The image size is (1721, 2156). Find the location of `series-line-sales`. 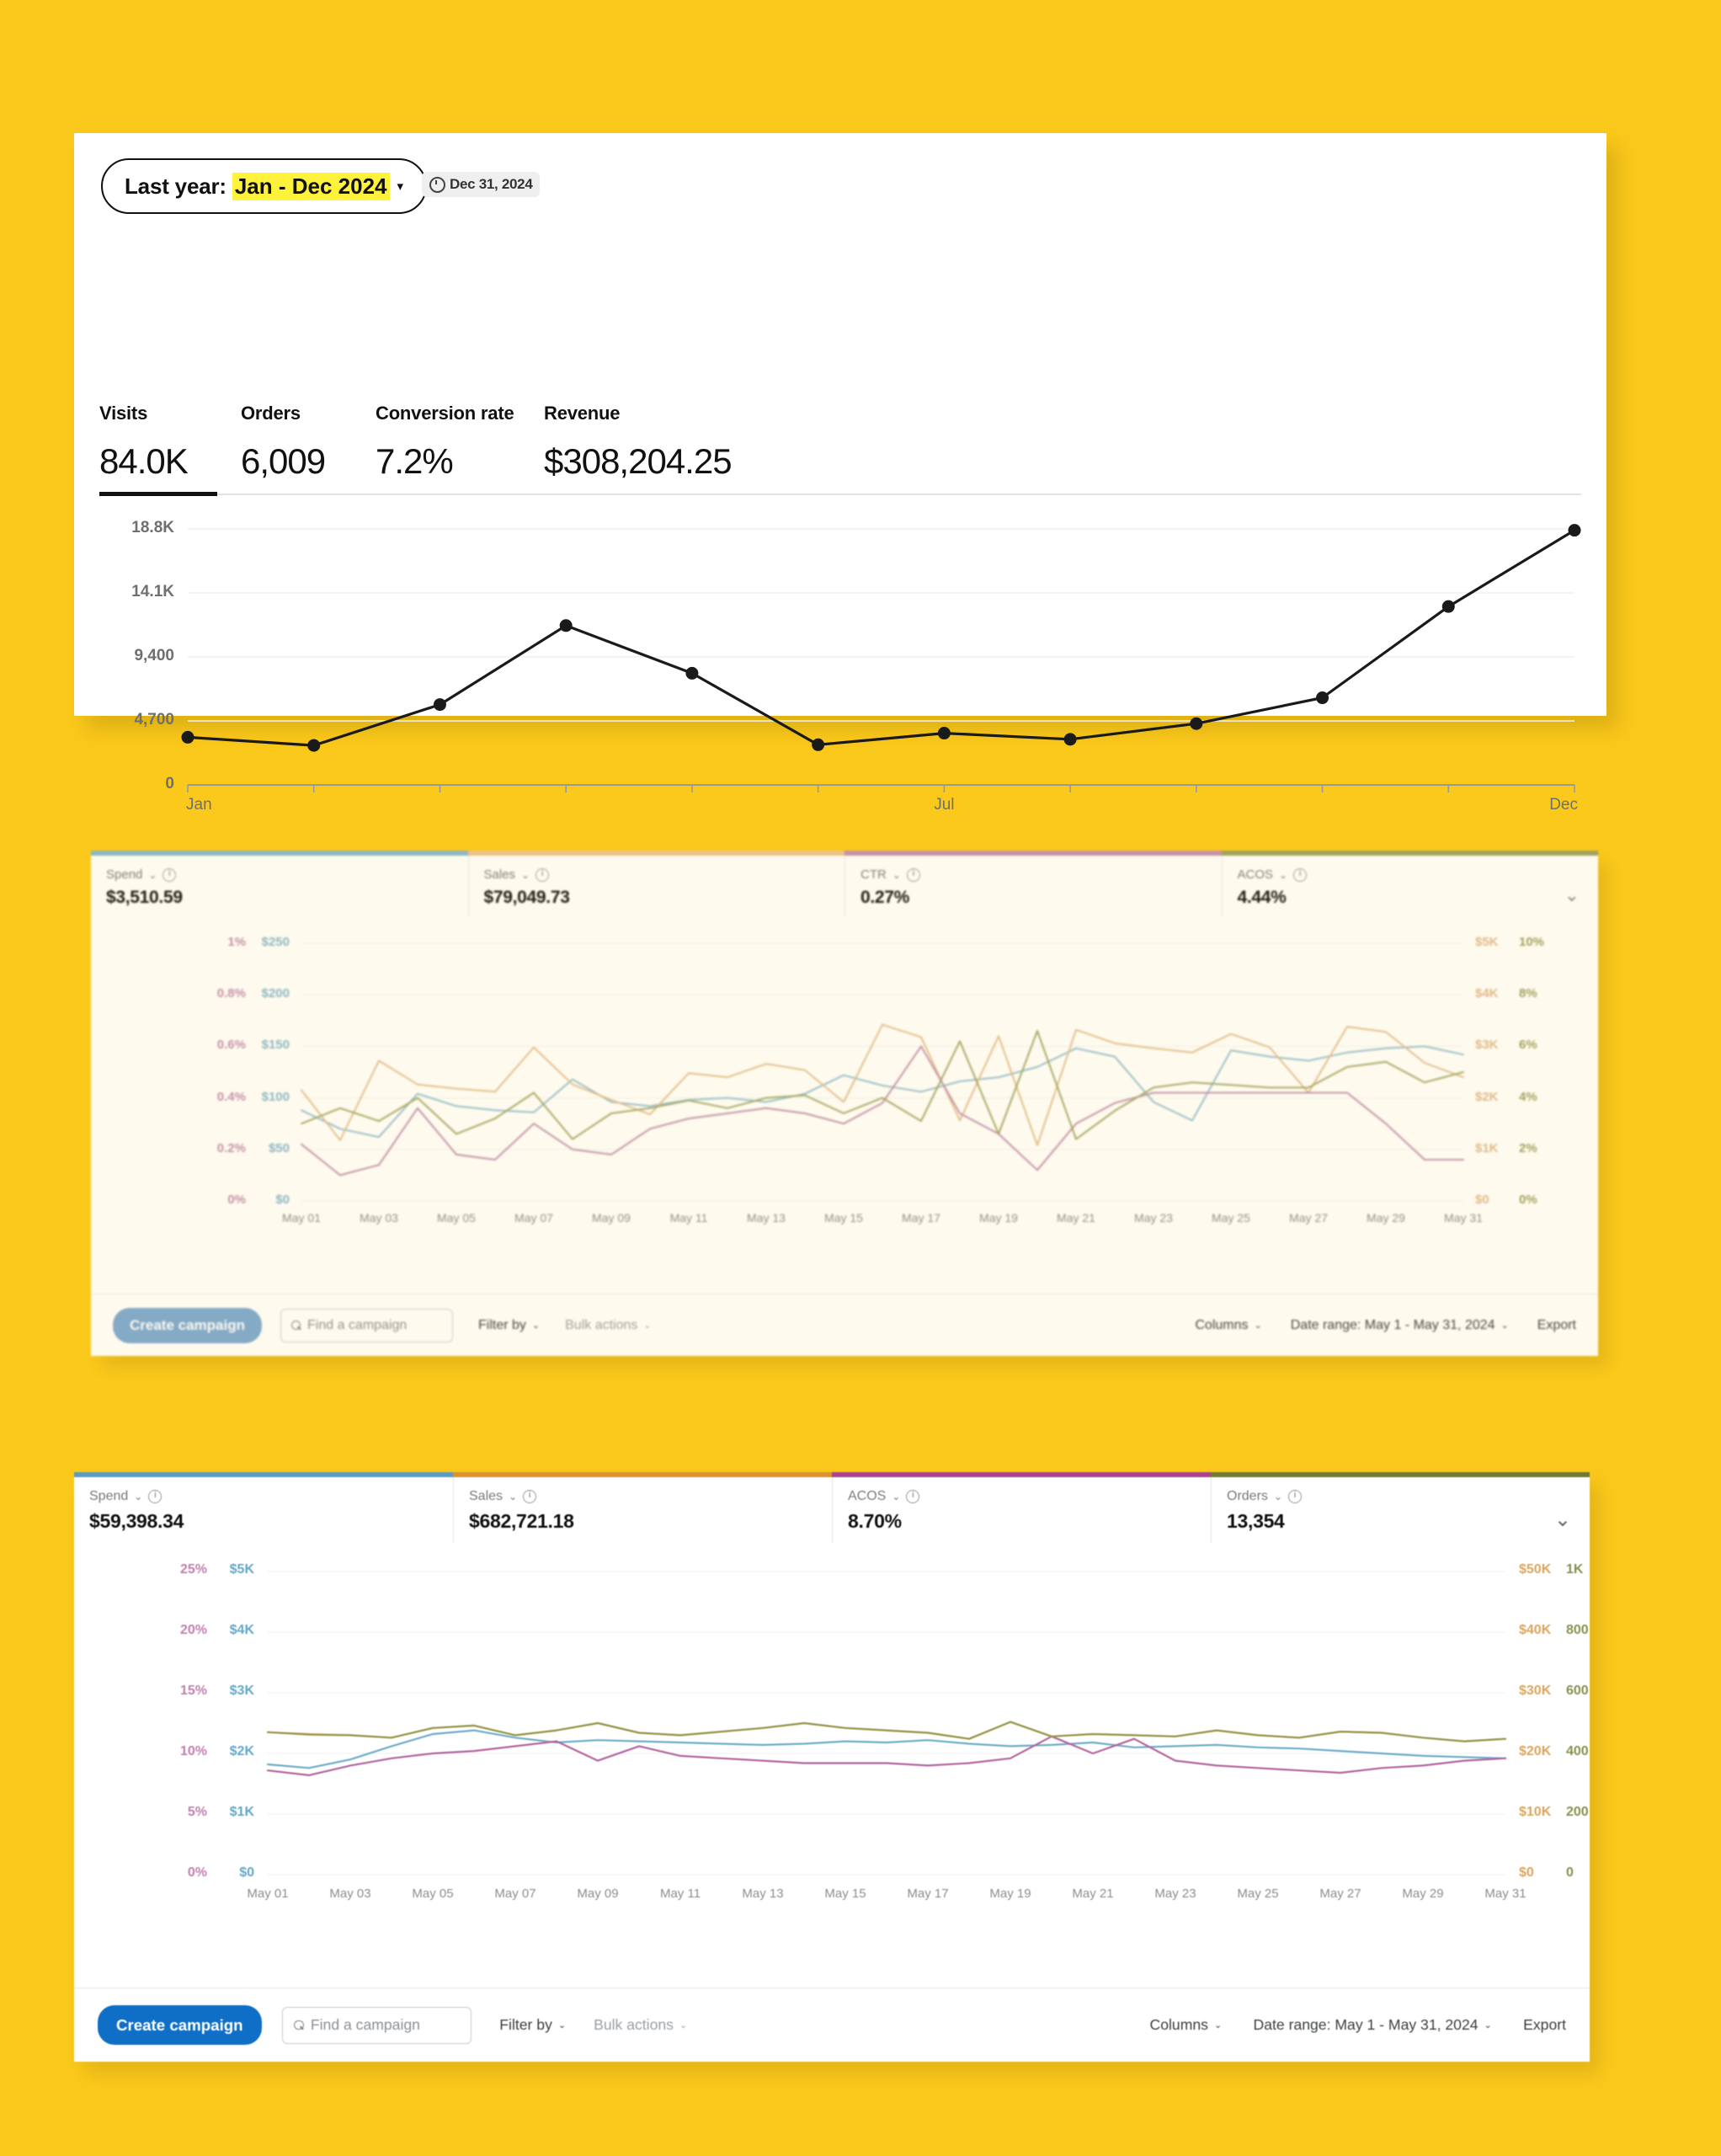

series-line-sales is located at coordinates (882, 1084).